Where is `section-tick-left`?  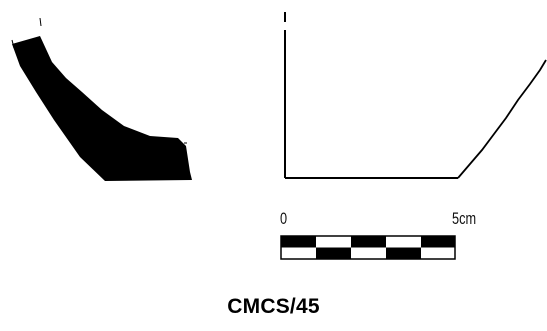
section-tick-left is located at coordinates (13, 44).